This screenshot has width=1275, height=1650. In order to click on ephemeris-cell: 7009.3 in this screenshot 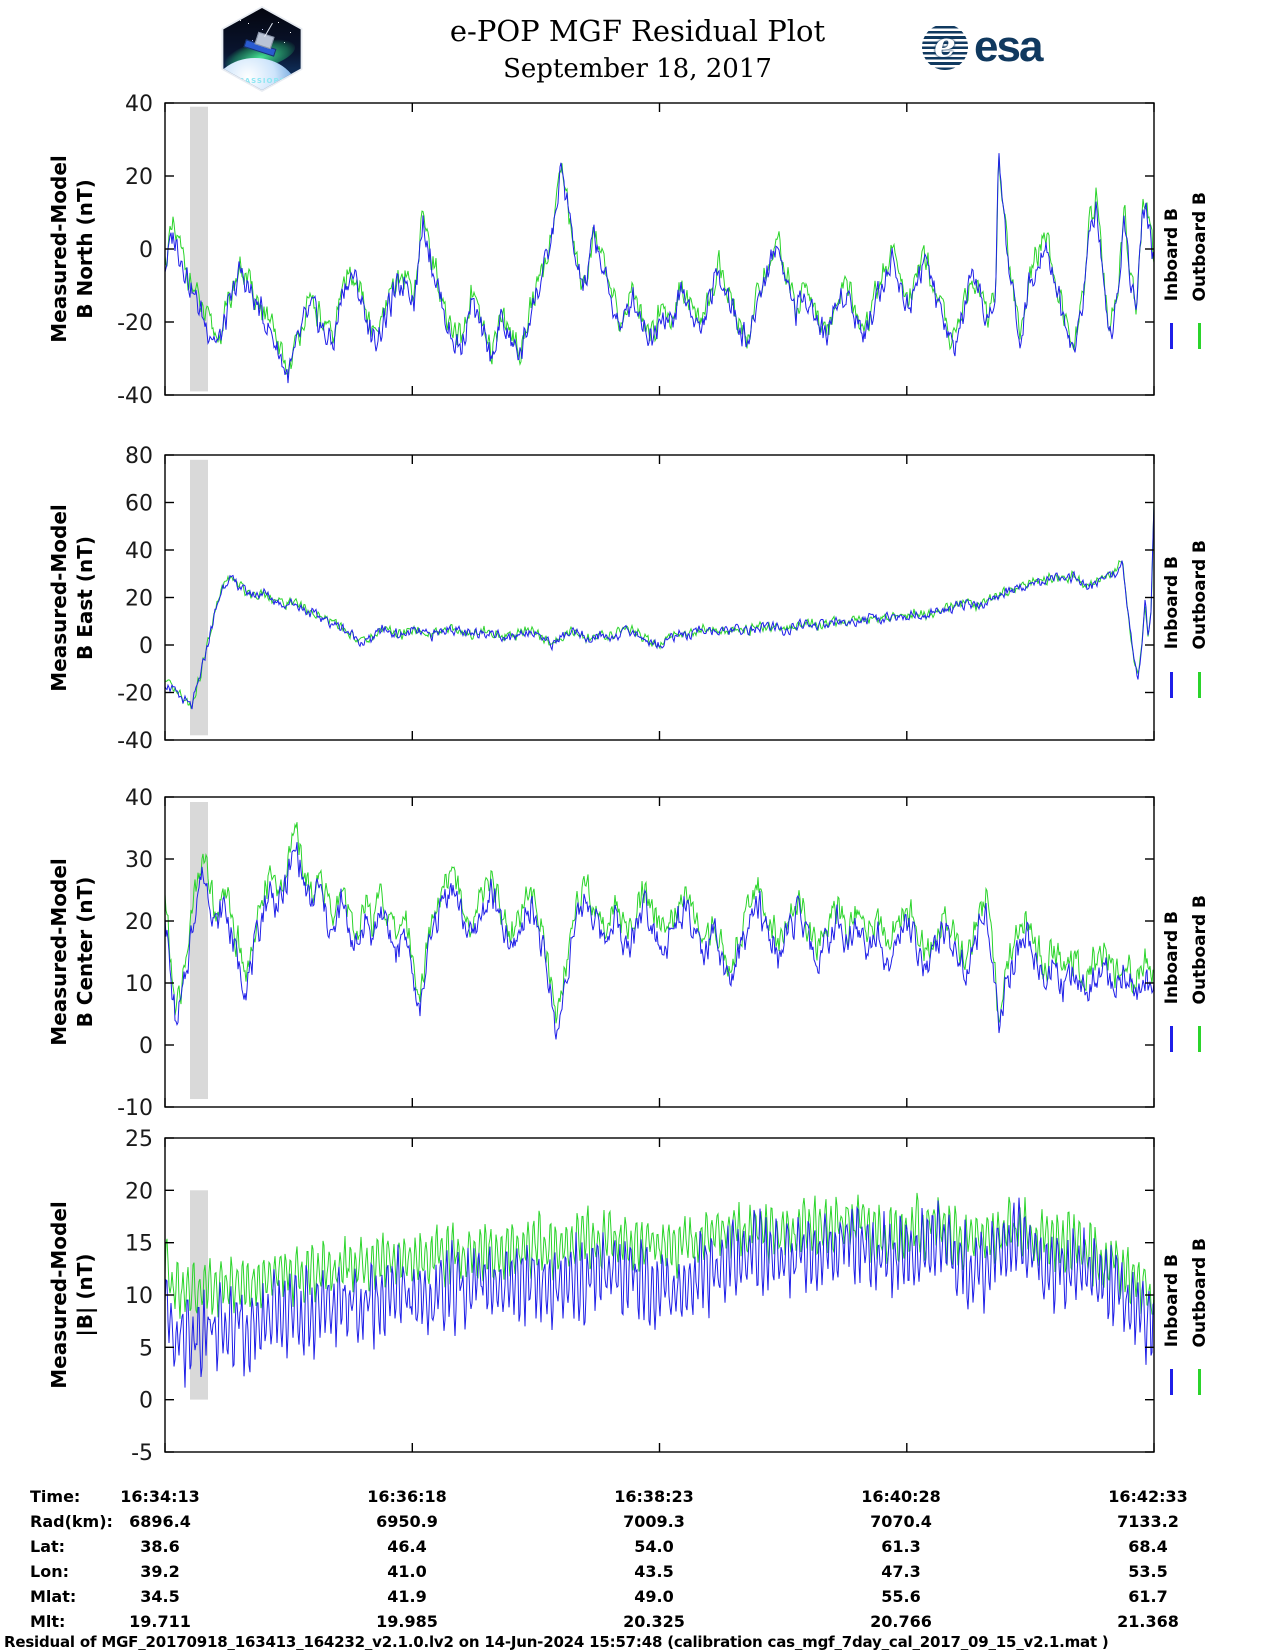, I will do `click(654, 1521)`.